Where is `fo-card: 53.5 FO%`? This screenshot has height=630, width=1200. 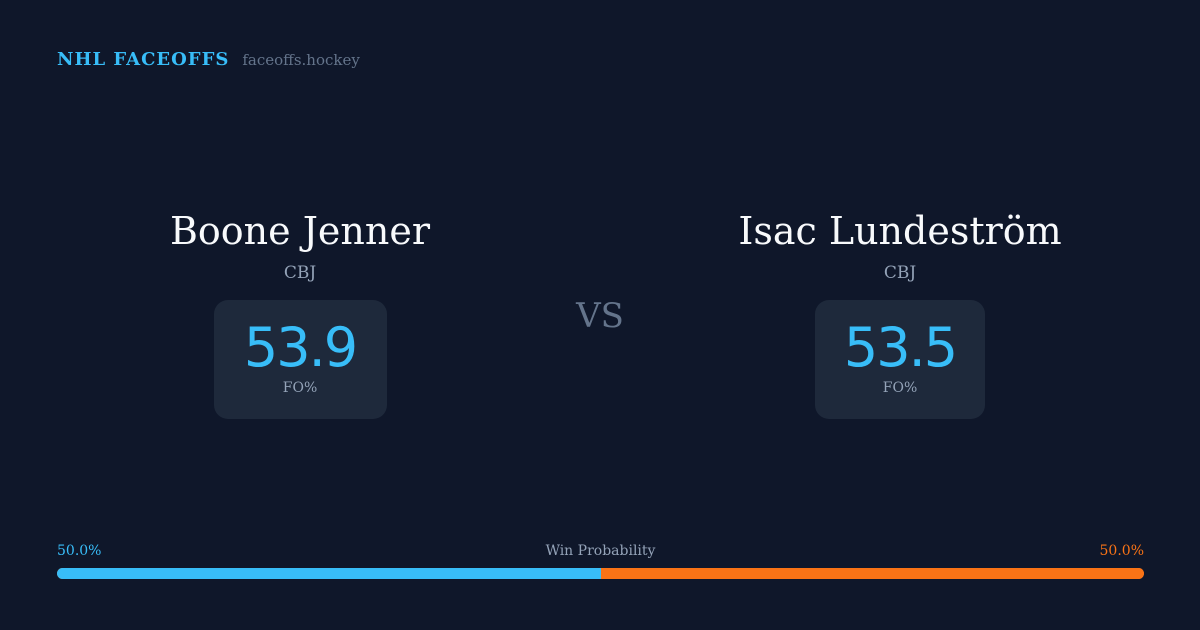
fo-card: 53.5 FO% is located at coordinates (900, 359).